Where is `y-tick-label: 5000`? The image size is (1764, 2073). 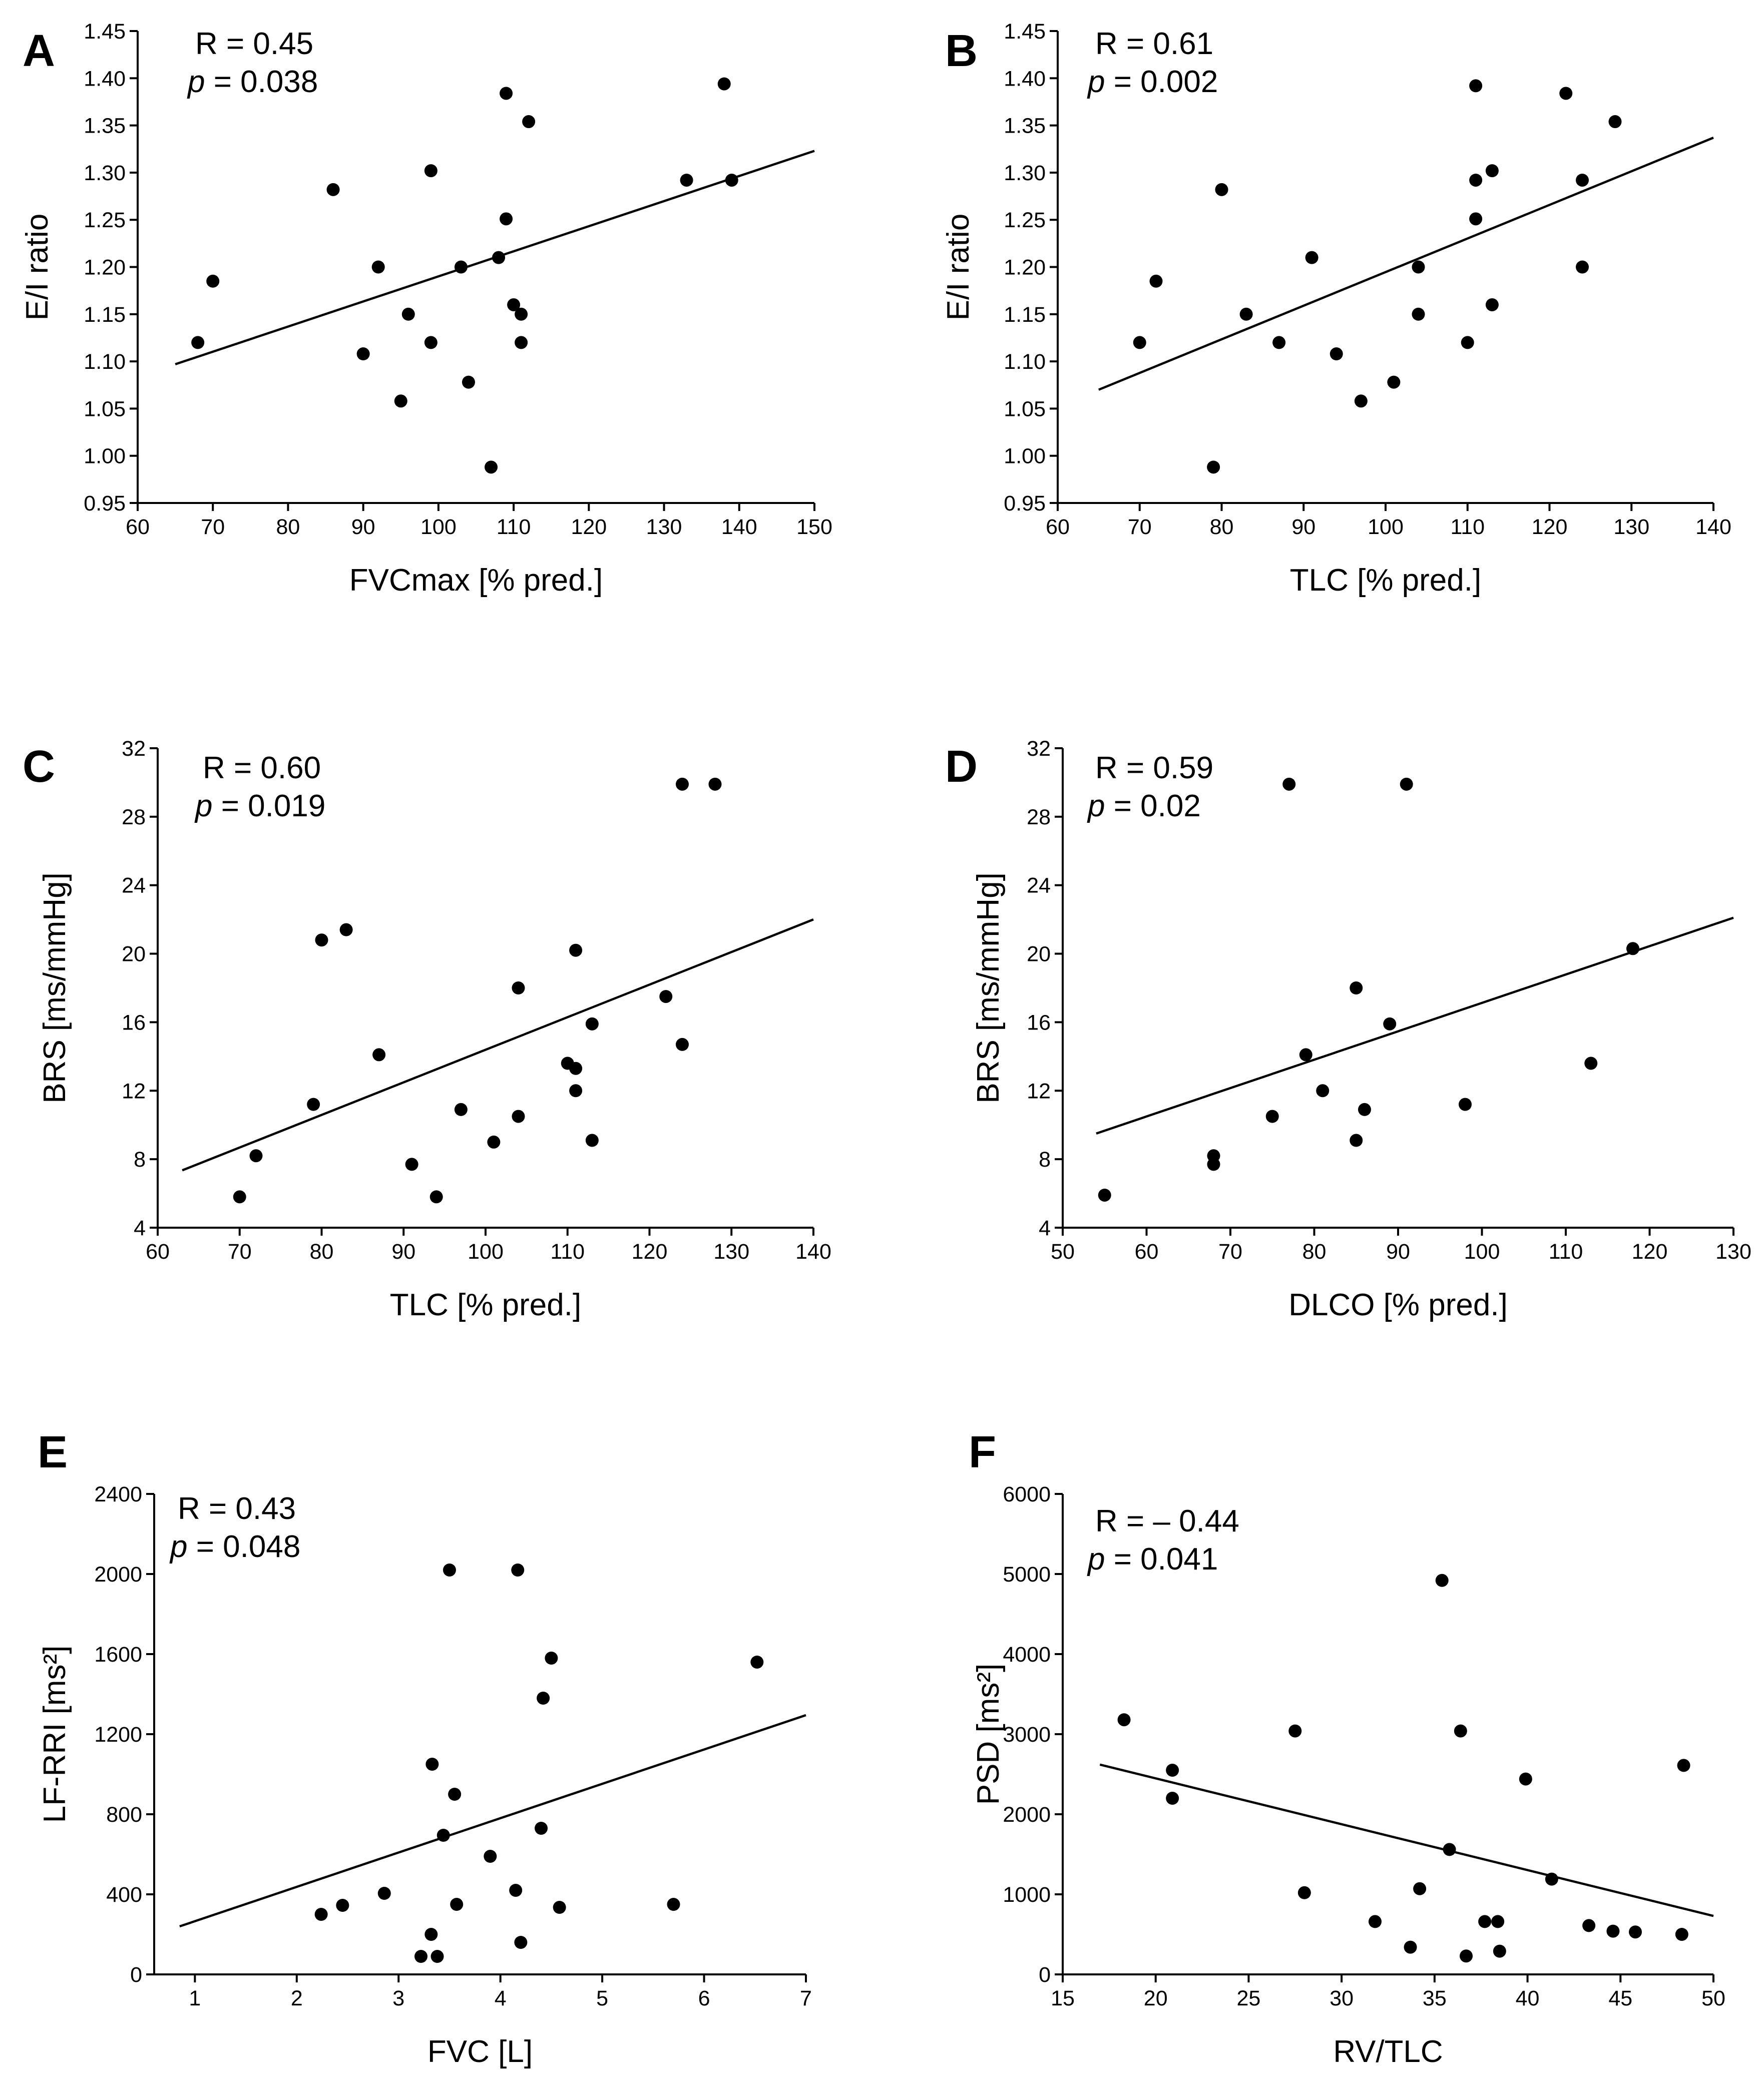
y-tick-label: 5000 is located at coordinates (1027, 1575).